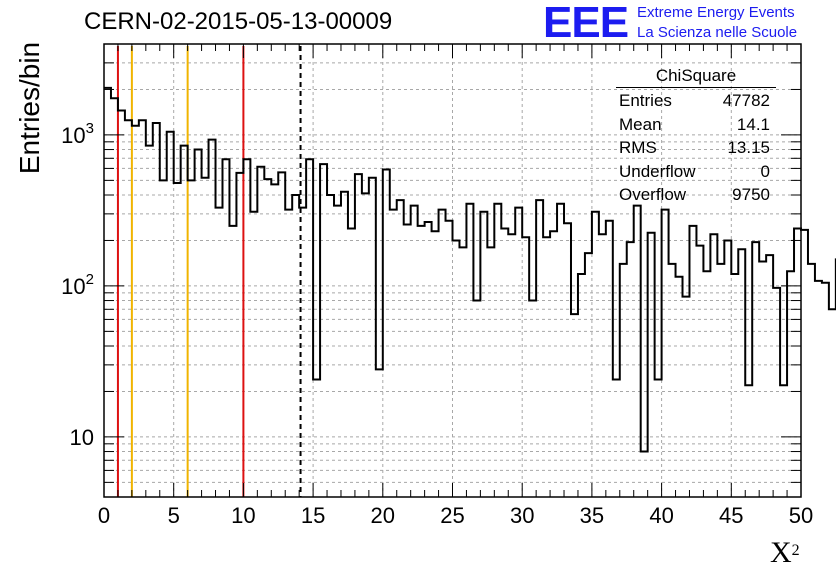  What do you see at coordinates (238, 21) in the screenshot?
I see `plot-title: CERN-02-2015-05-13-00009` at bounding box center [238, 21].